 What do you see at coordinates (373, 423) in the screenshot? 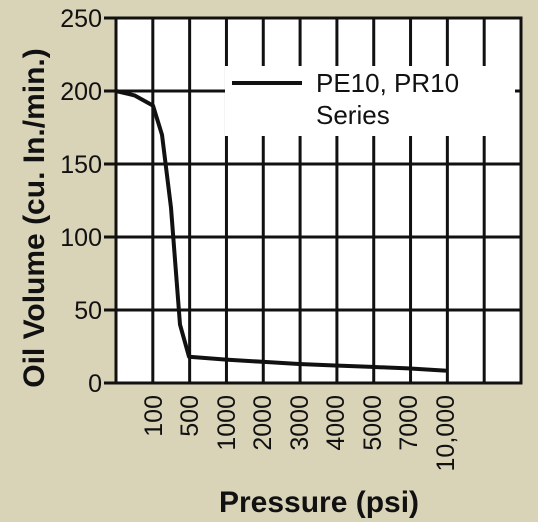
I see `x-tick-label: 5000` at bounding box center [373, 423].